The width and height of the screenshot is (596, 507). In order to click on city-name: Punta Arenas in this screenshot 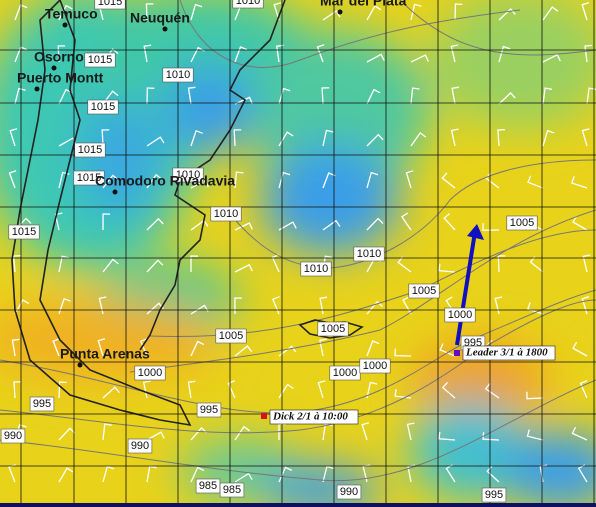, I will do `click(105, 354)`.